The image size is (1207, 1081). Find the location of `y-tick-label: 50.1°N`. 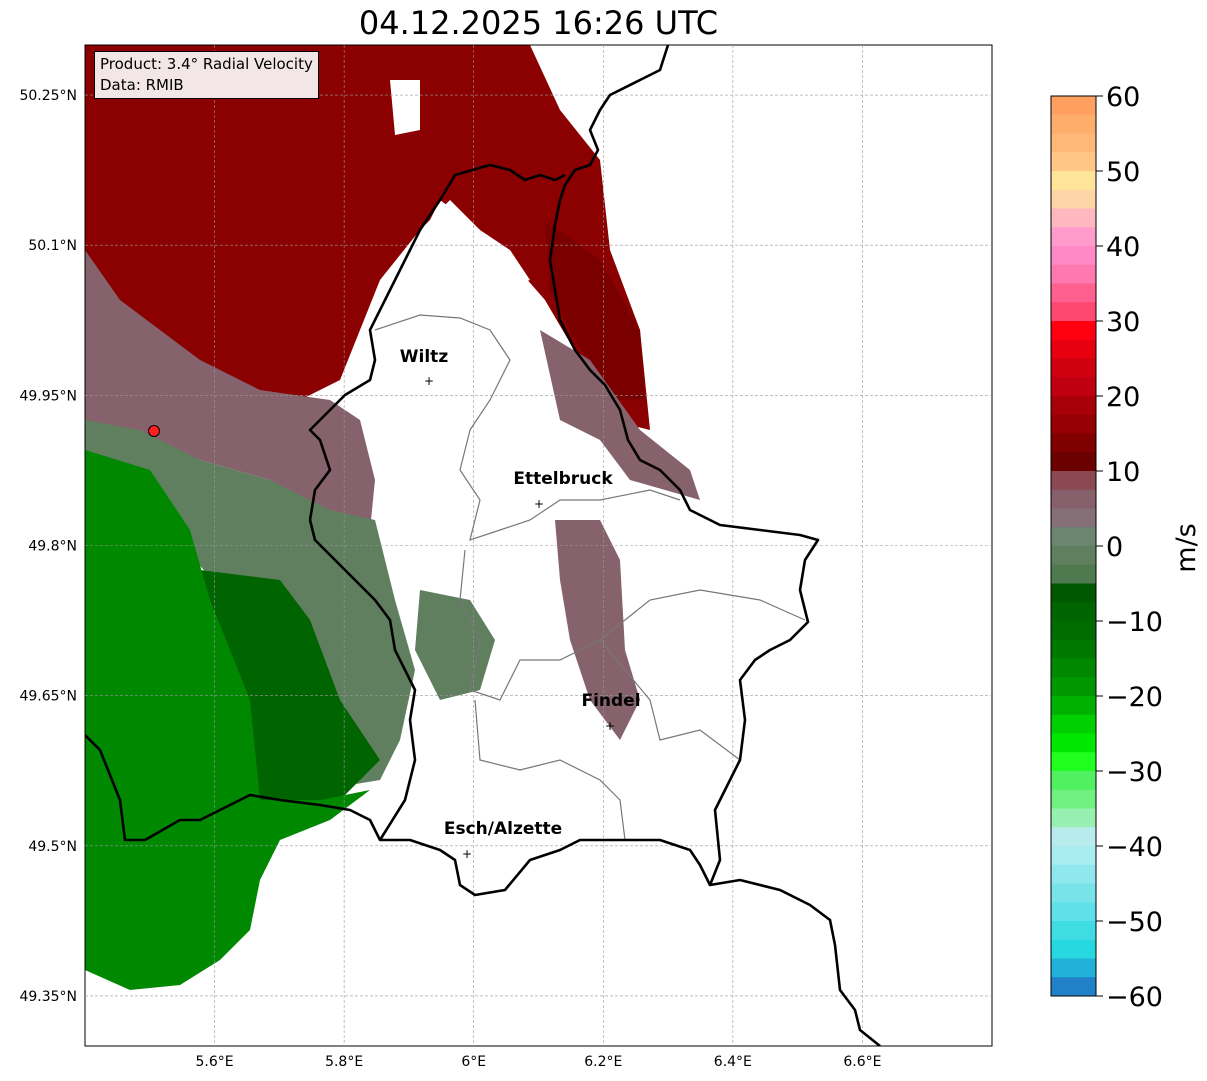

y-tick-label: 50.1°N is located at coordinates (52, 246).